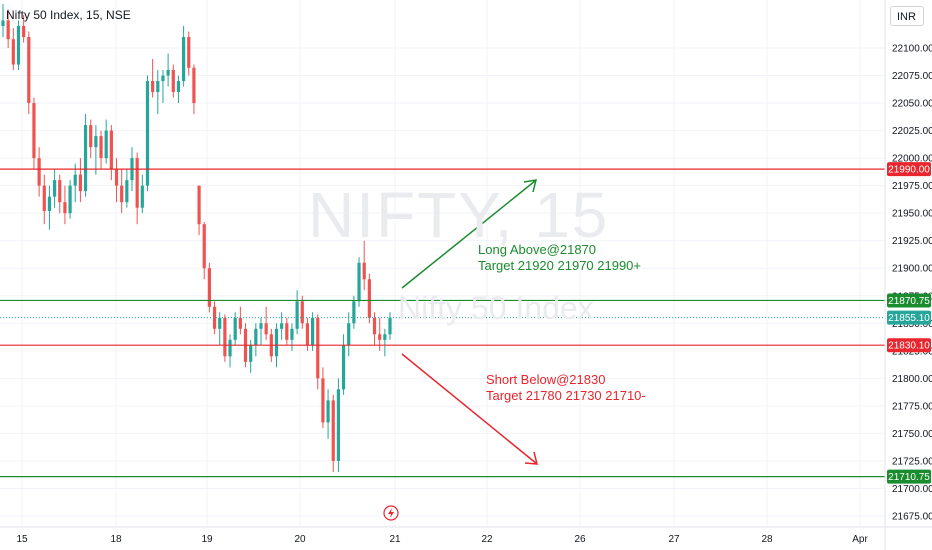 Image resolution: width=932 pixels, height=550 pixels. What do you see at coordinates (496, 308) in the screenshot?
I see `watermark-name: Nifty 50 Index` at bounding box center [496, 308].